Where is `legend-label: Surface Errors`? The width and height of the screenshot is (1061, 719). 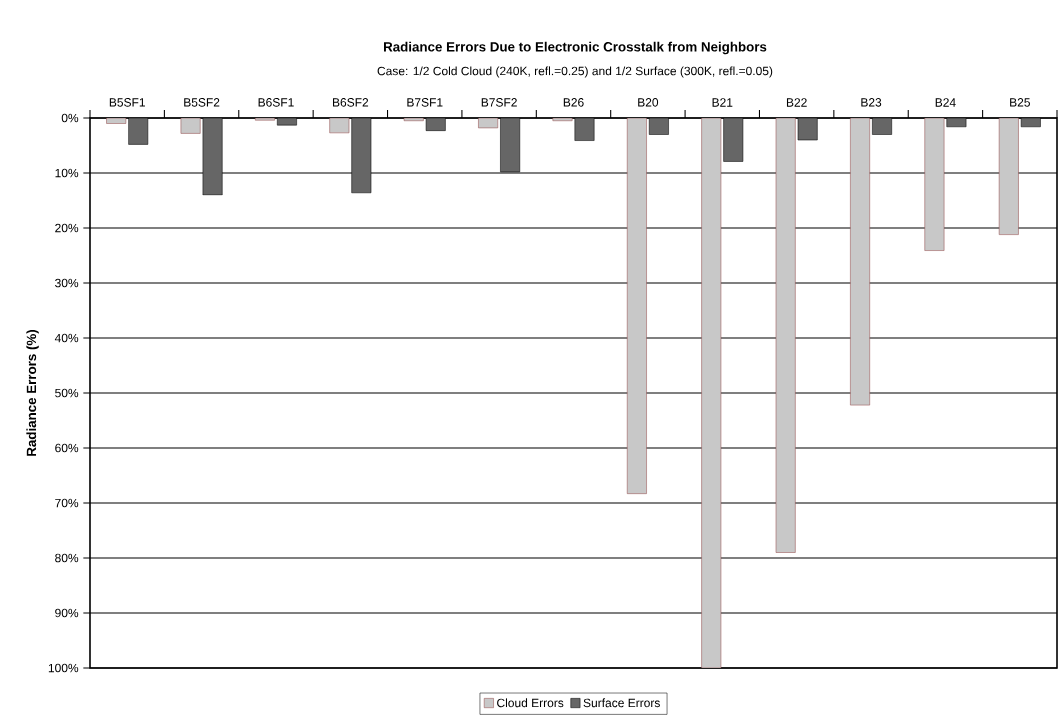
legend-label: Surface Errors is located at coordinates (621, 703).